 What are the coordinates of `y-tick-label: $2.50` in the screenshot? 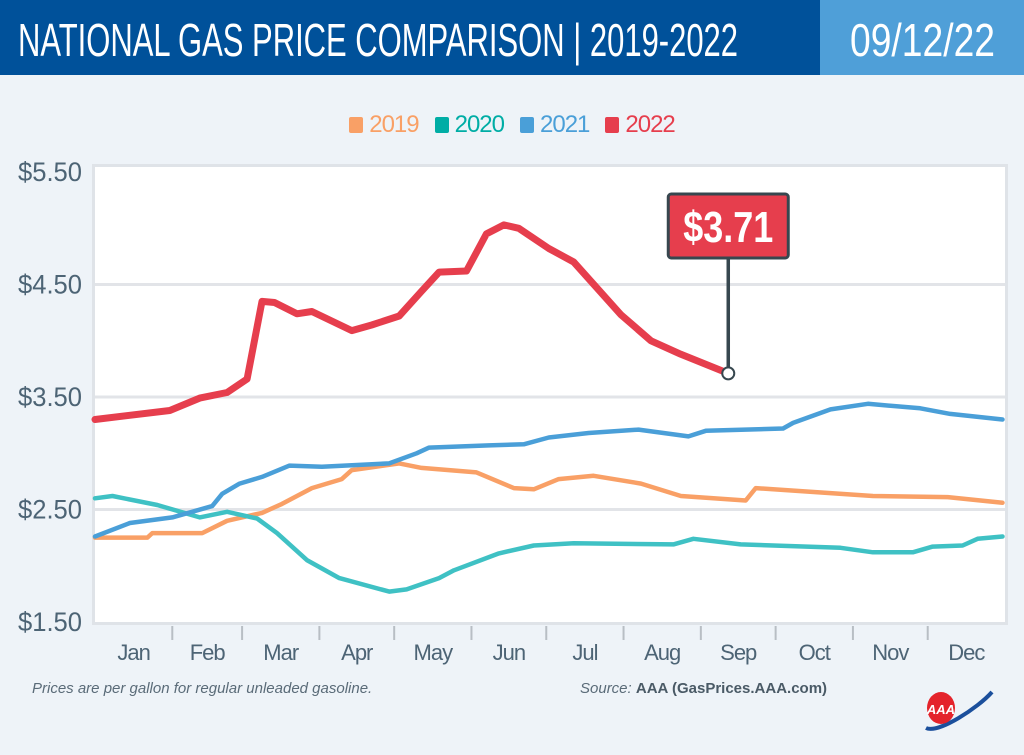 It's located at (50, 510).